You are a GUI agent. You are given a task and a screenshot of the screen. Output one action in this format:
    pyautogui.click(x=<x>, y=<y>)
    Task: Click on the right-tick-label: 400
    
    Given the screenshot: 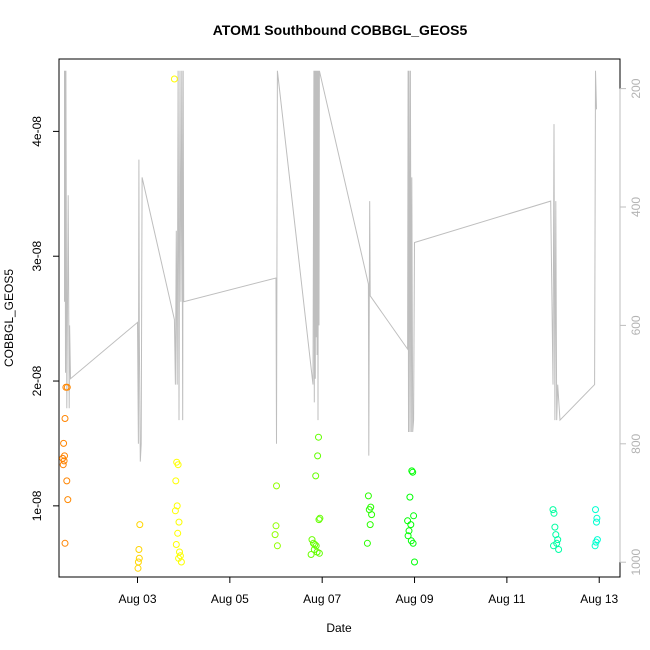 What is the action you would take?
    pyautogui.click(x=636, y=207)
    